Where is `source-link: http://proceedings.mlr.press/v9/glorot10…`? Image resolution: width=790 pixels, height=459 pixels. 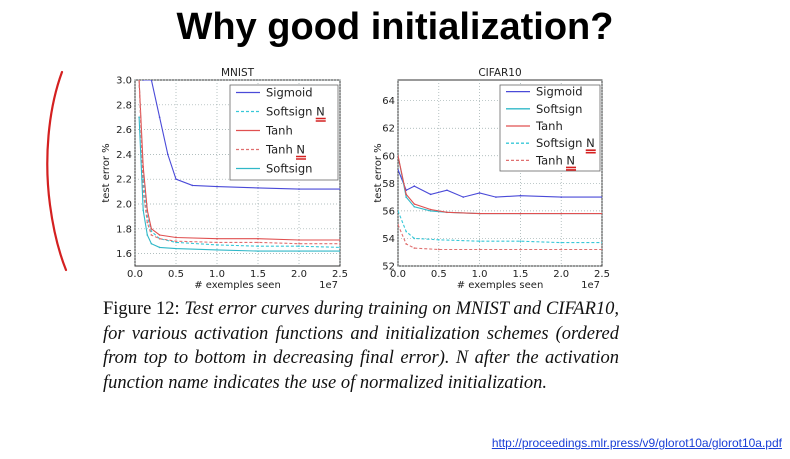 source-link: http://proceedings.mlr.press/v9/glorot10… is located at coordinates (636, 443).